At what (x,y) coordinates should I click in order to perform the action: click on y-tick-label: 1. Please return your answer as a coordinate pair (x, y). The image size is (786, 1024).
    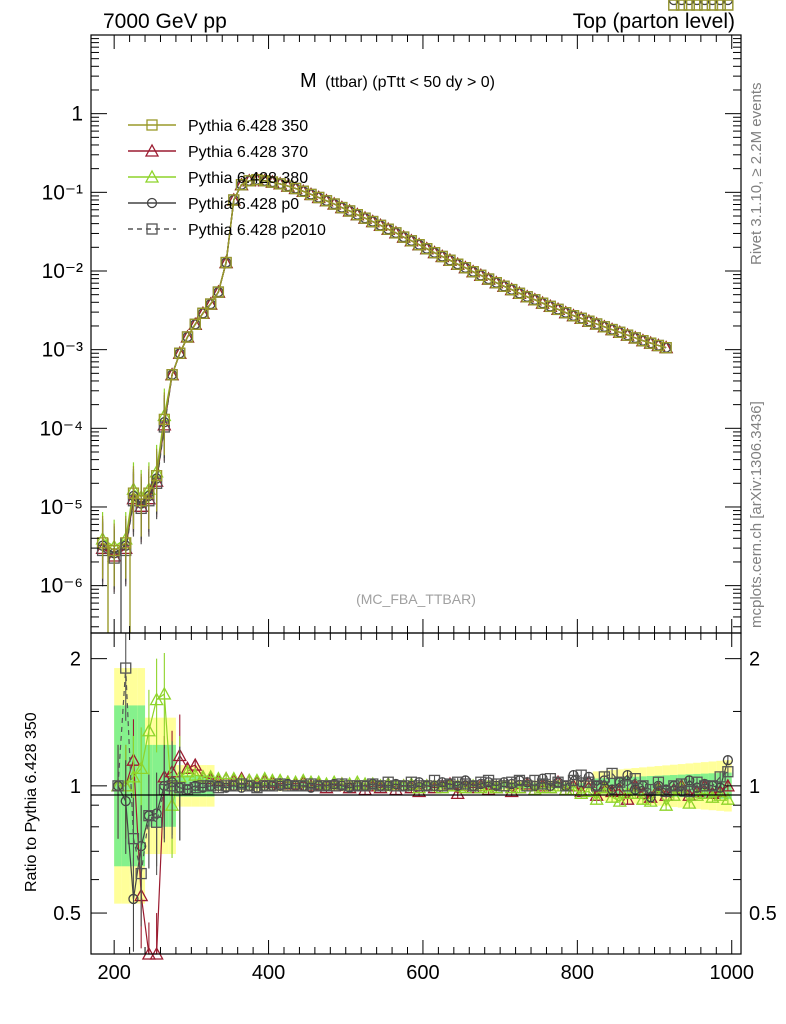
    Looking at the image, I should click on (75, 787).